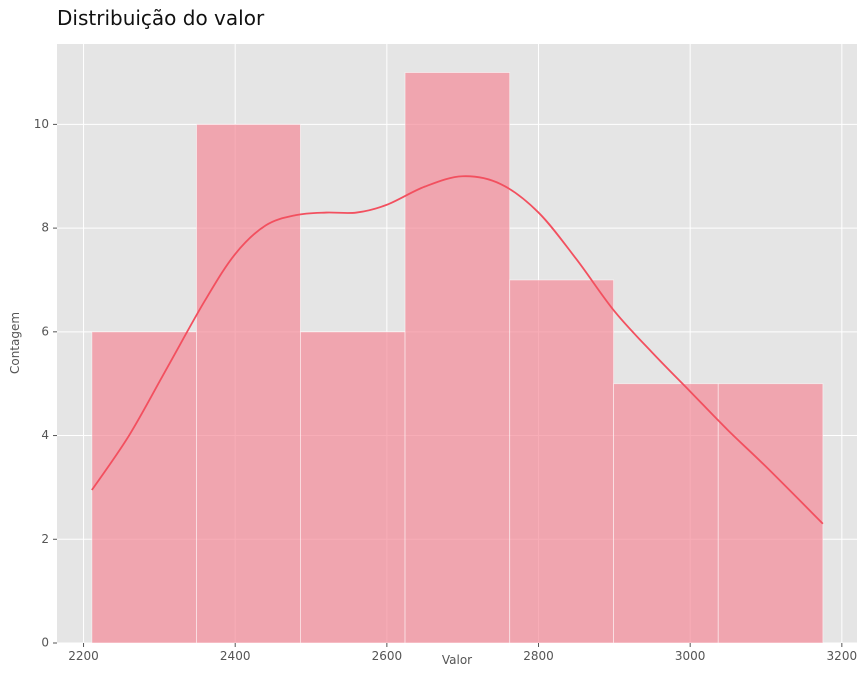 The height and width of the screenshot is (695, 866). I want to click on y-tick-label: 6, so click(45, 331).